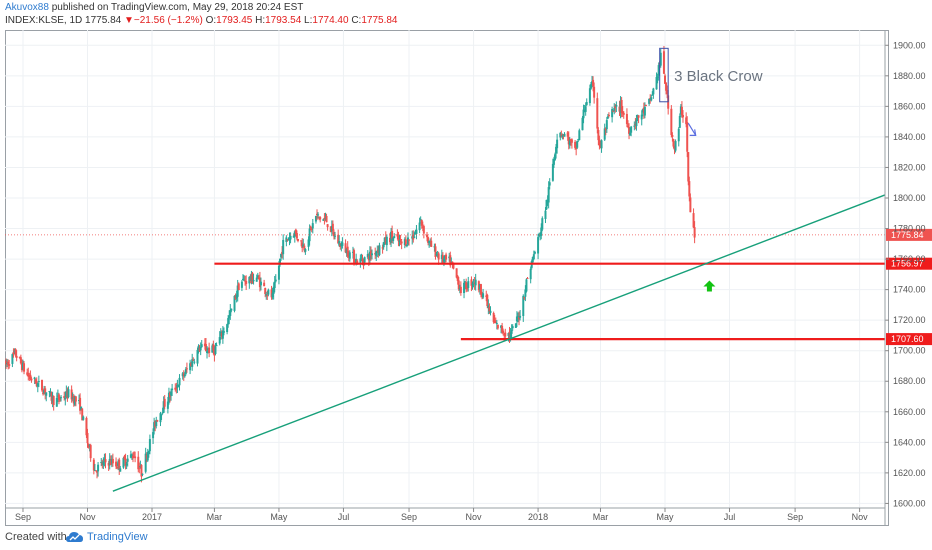  Describe the element at coordinates (117, 537) in the screenshot. I see `tradingview-brand: TradingView` at that location.